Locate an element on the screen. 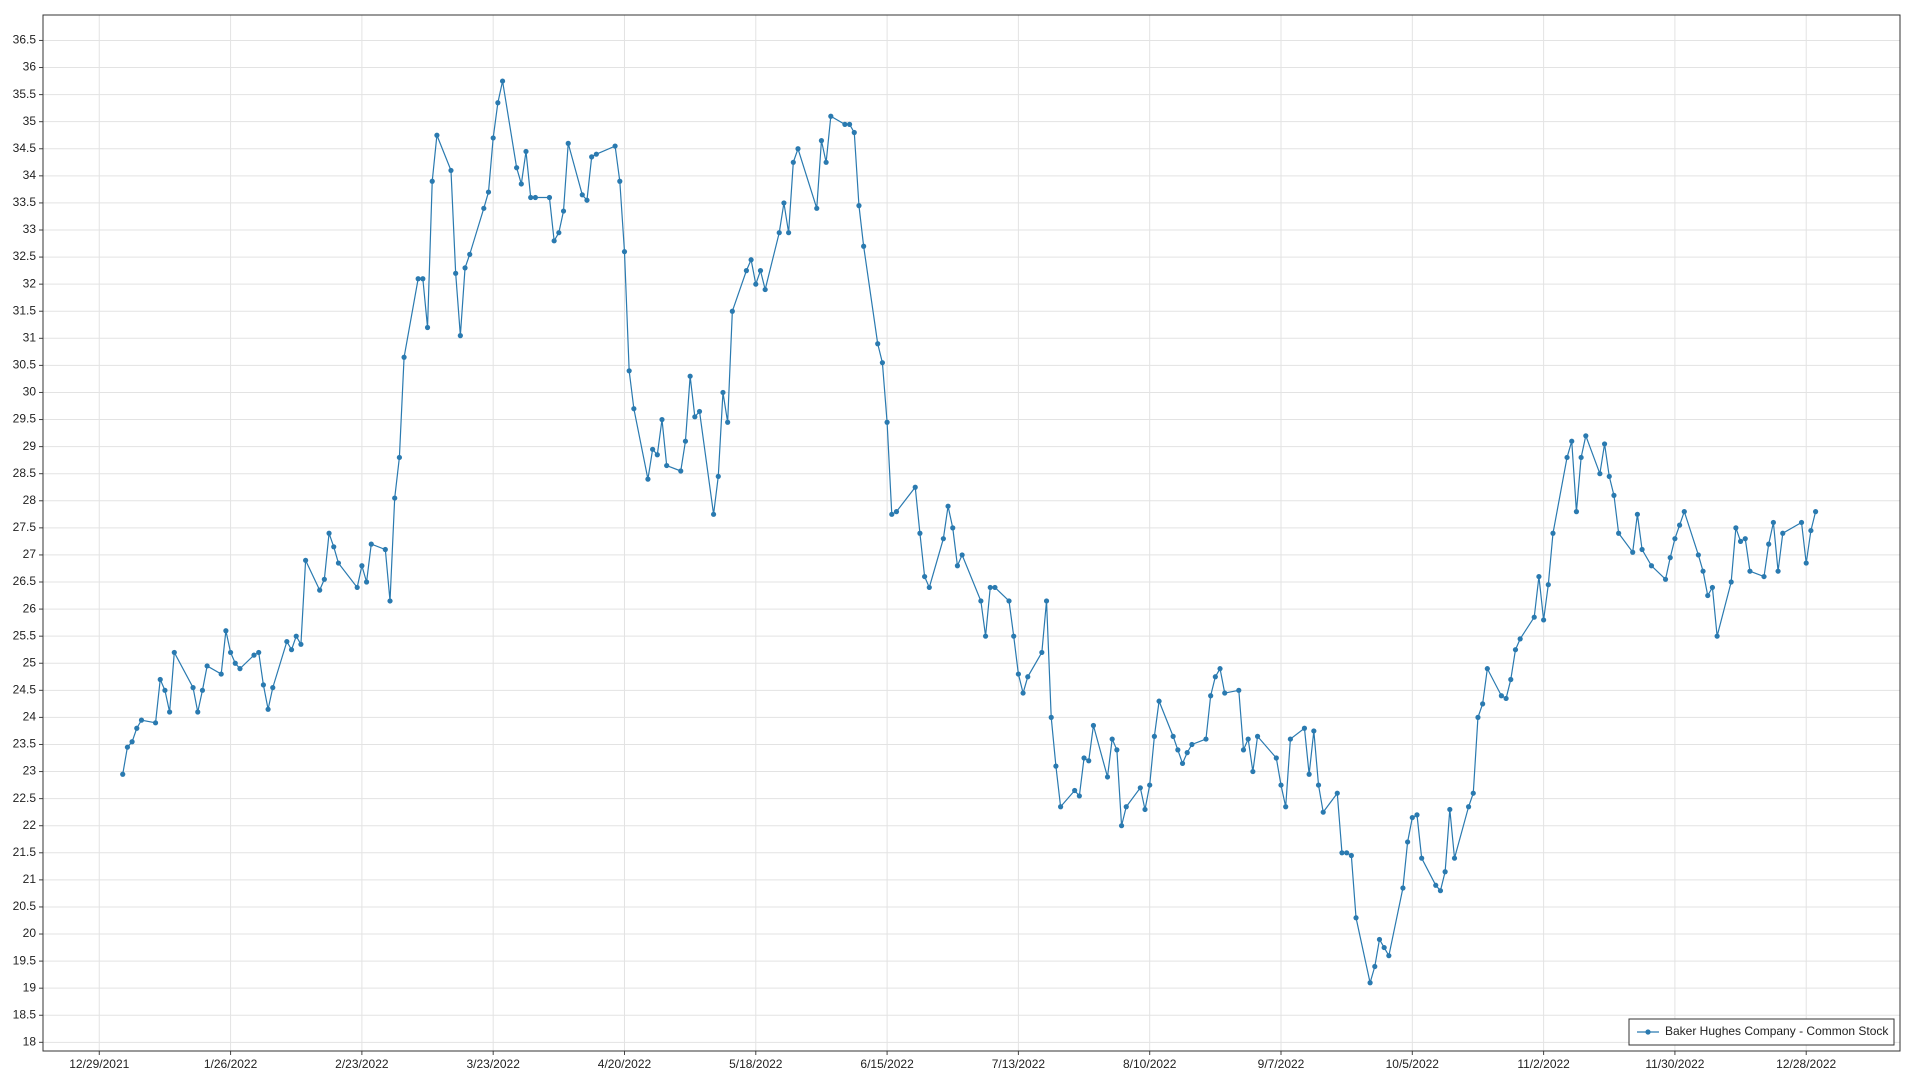 The width and height of the screenshot is (1920, 1080). x-tick-label: 2/23/2022 is located at coordinates (362, 1064).